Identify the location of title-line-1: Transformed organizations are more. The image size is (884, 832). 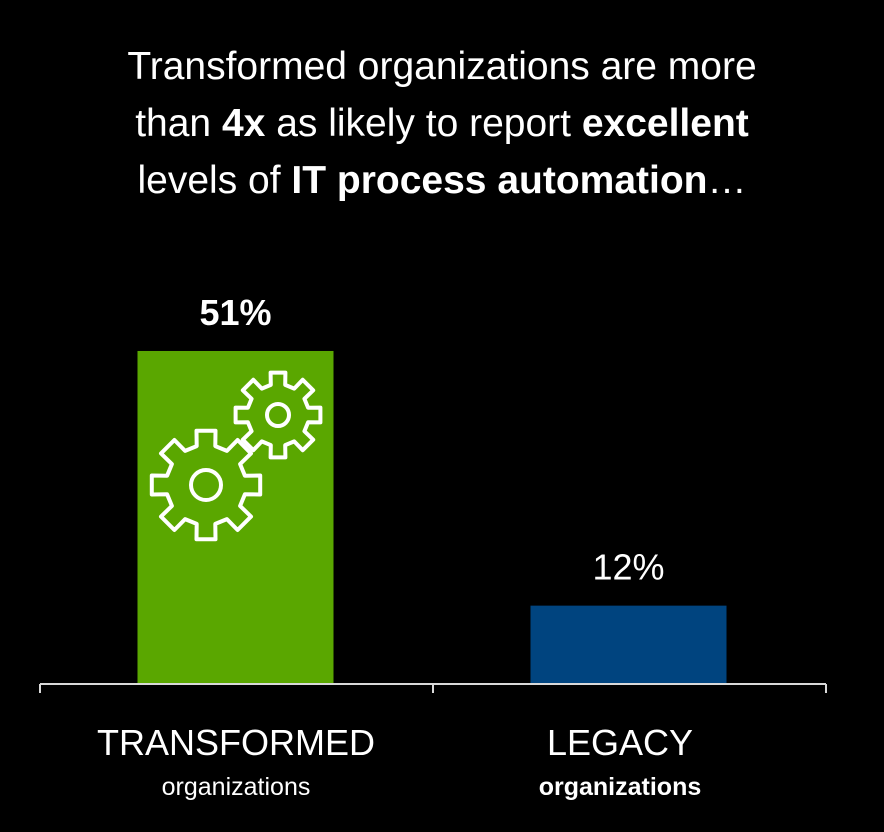
(442, 66).